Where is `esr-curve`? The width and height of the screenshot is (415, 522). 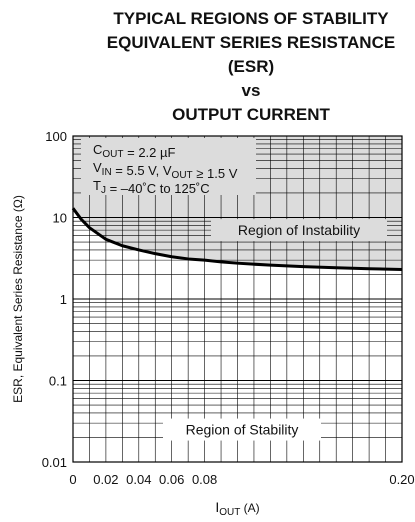
esr-curve is located at coordinates (237, 239).